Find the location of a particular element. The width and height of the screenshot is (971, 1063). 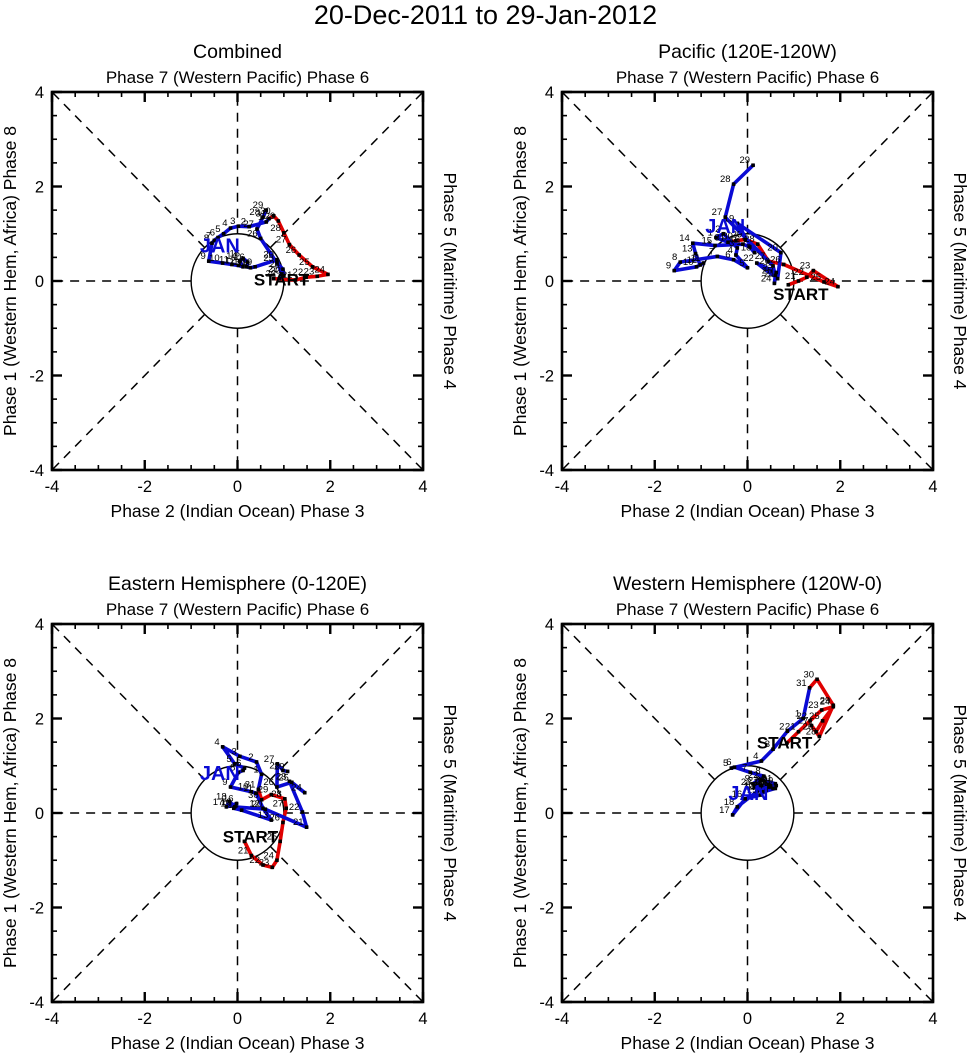

day-label: 11 is located at coordinates (224, 259).